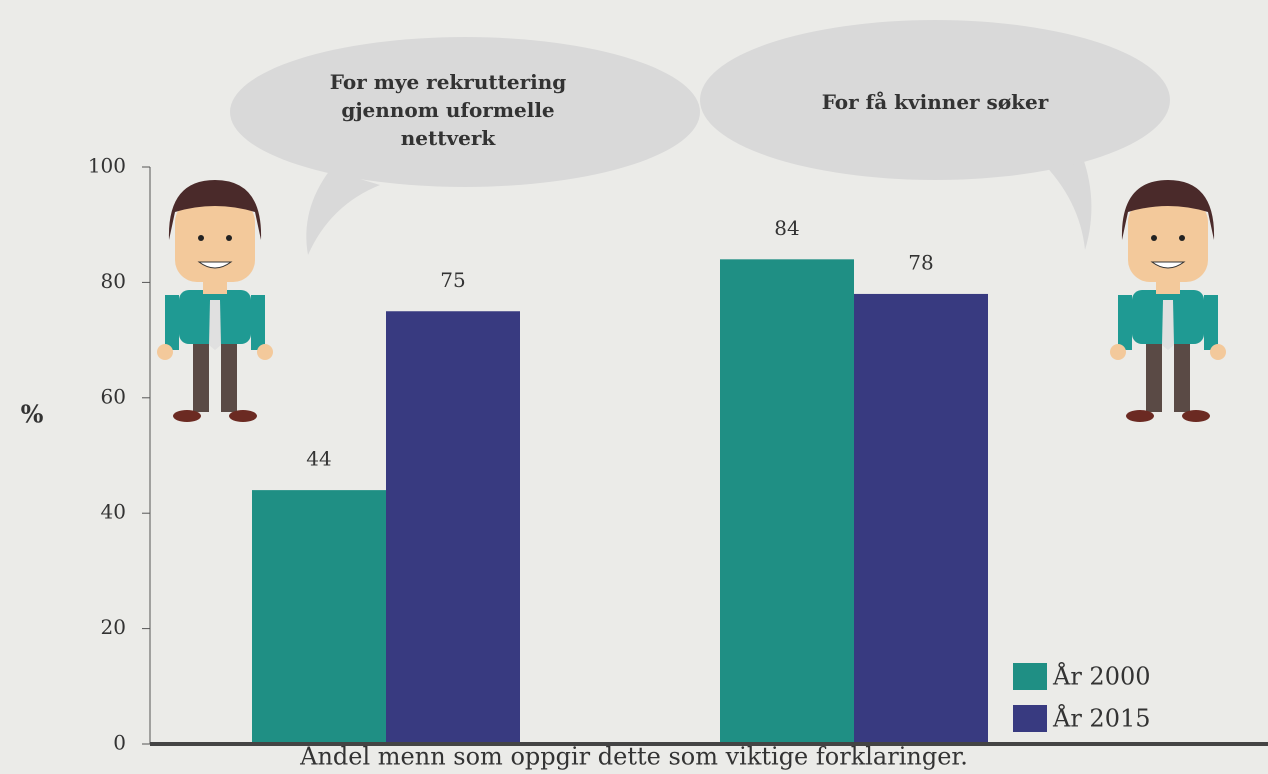 This screenshot has width=1268, height=774. I want to click on value-label: 78, so click(920, 262).